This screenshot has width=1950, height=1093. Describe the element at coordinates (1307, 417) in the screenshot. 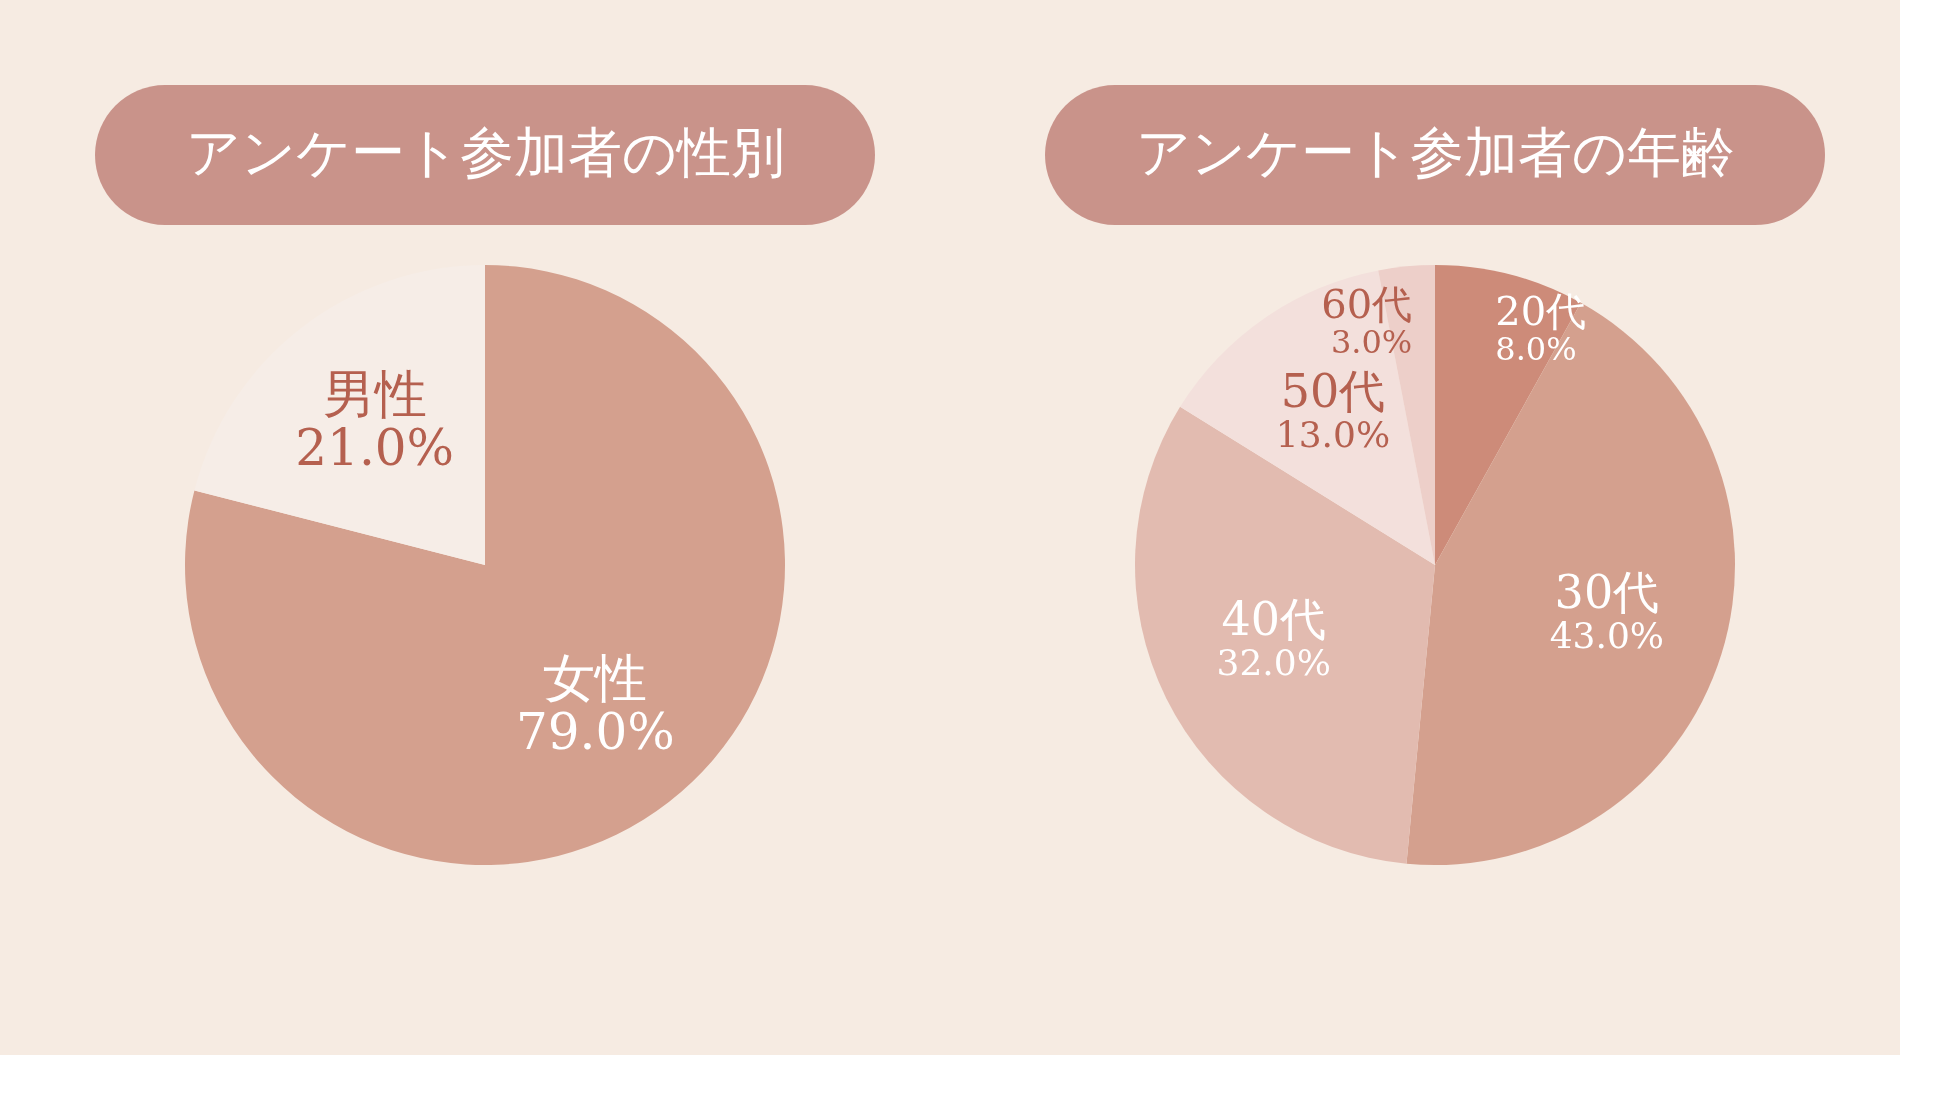

I see `pie-slice` at that location.